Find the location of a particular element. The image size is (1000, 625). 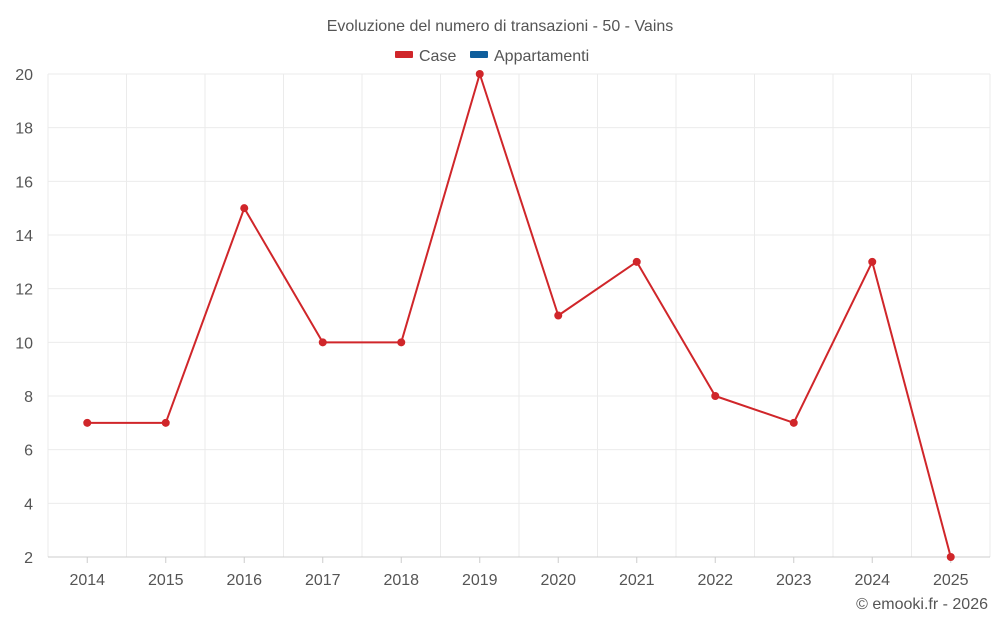

x-tick-label: 2019 is located at coordinates (480, 580).